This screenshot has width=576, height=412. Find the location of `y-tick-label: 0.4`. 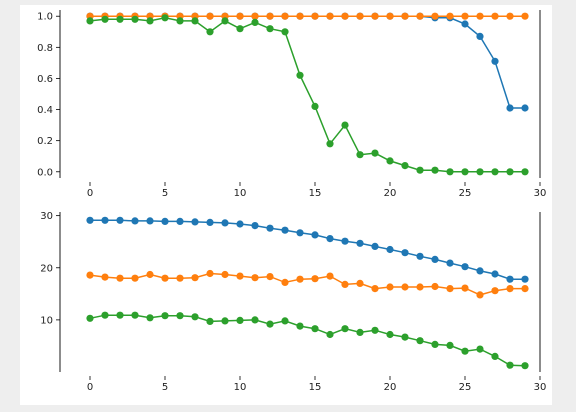

y-tick-label: 0.4 is located at coordinates (45, 110).